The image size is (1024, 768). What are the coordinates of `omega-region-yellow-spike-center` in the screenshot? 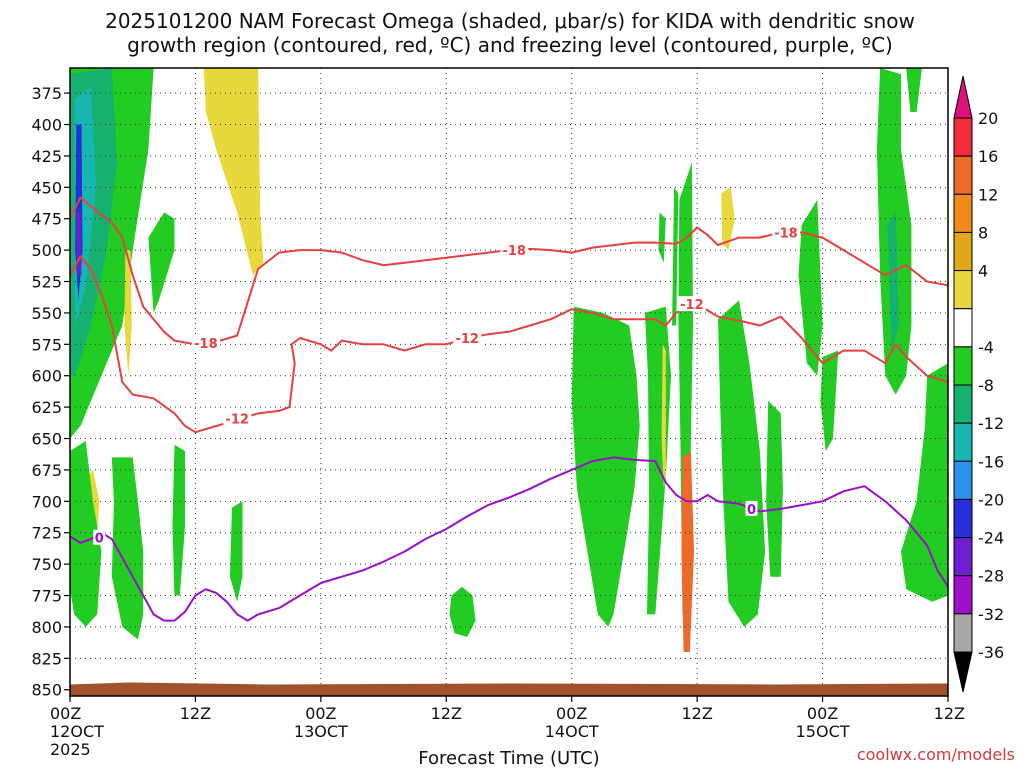 It's located at (663, 416).